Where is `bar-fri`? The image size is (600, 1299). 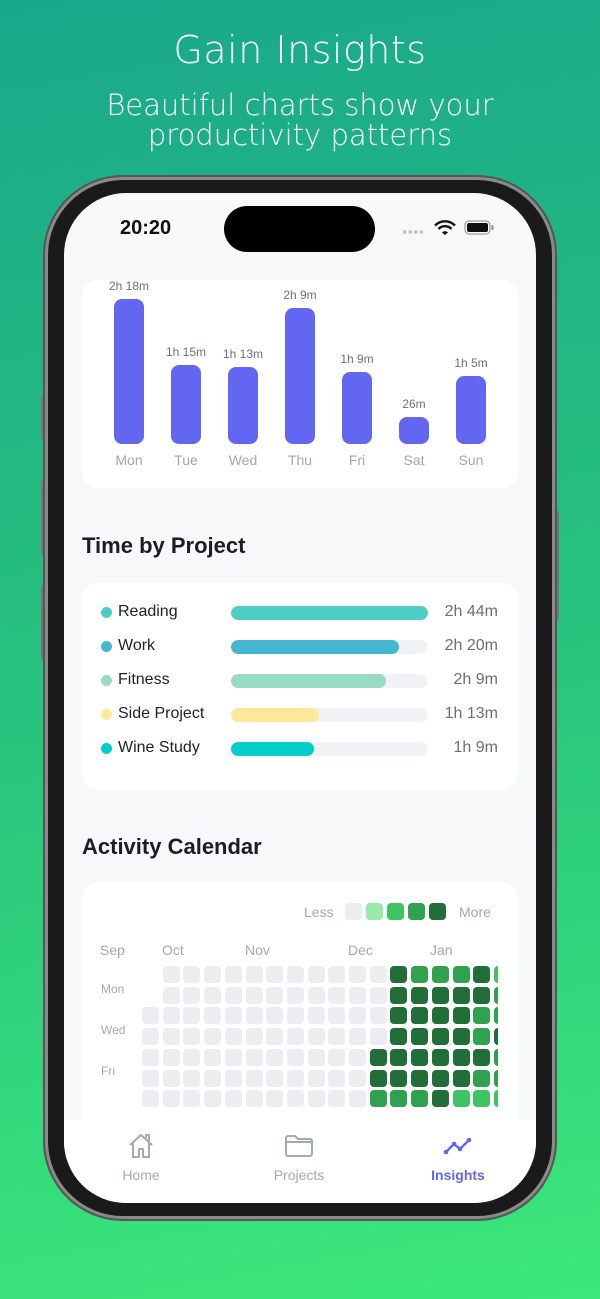 bar-fri is located at coordinates (357, 407).